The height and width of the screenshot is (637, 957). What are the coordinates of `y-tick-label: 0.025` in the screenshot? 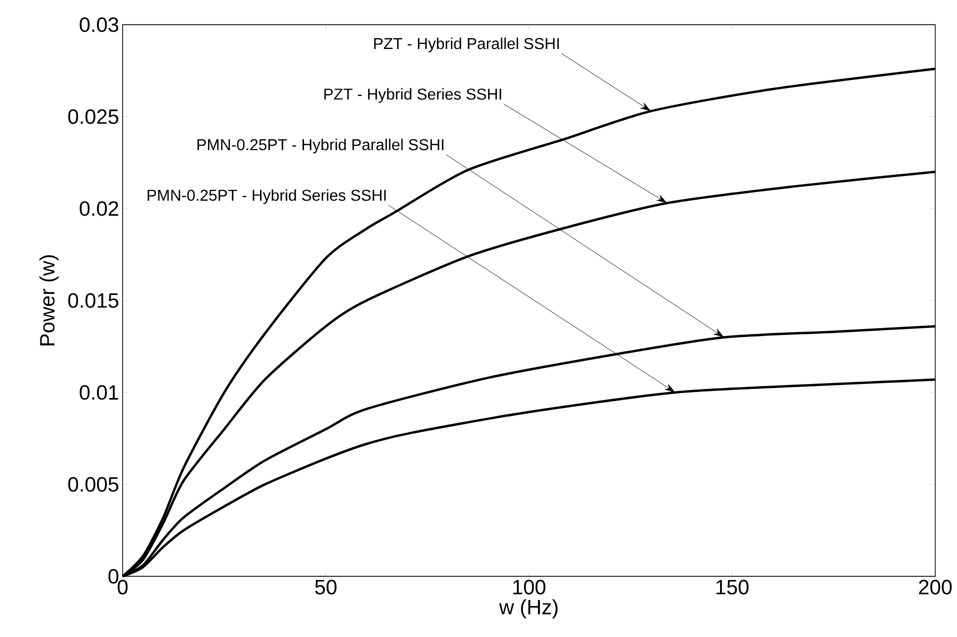 It's located at (93, 117).